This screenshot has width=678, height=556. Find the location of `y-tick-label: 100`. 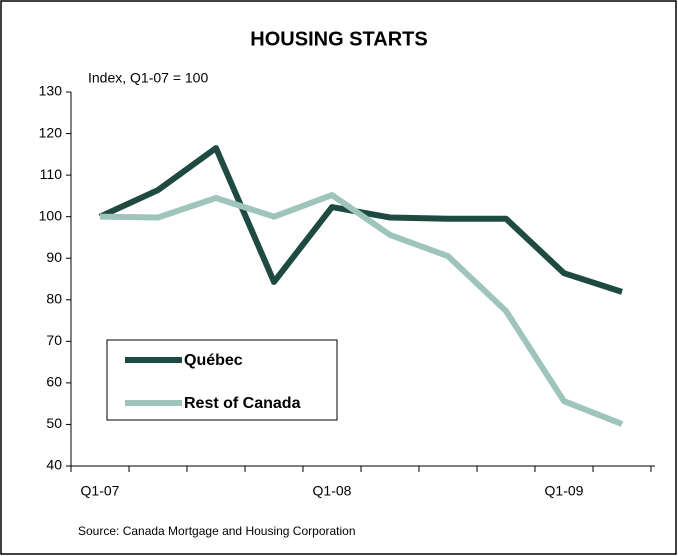

y-tick-label: 100 is located at coordinates (51, 215).